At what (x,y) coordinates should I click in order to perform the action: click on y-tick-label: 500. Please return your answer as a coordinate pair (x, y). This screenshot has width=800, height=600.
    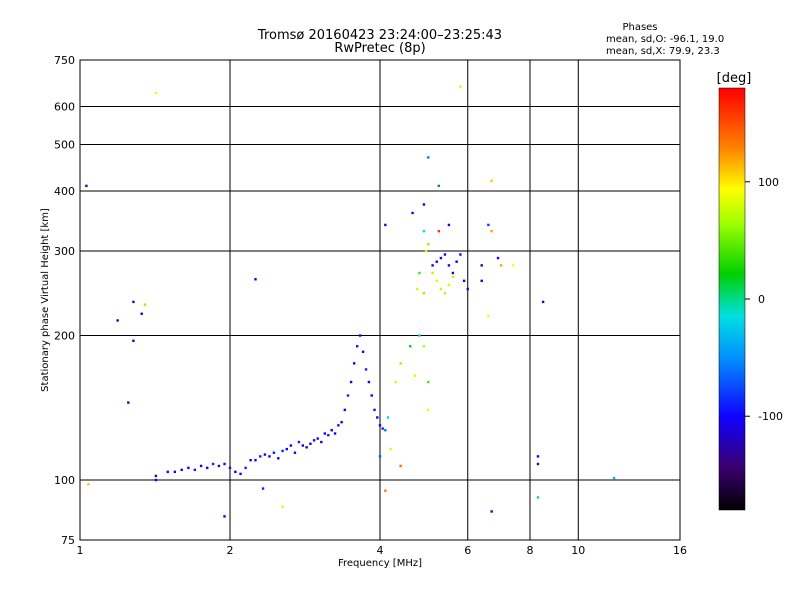
    Looking at the image, I should click on (64, 145).